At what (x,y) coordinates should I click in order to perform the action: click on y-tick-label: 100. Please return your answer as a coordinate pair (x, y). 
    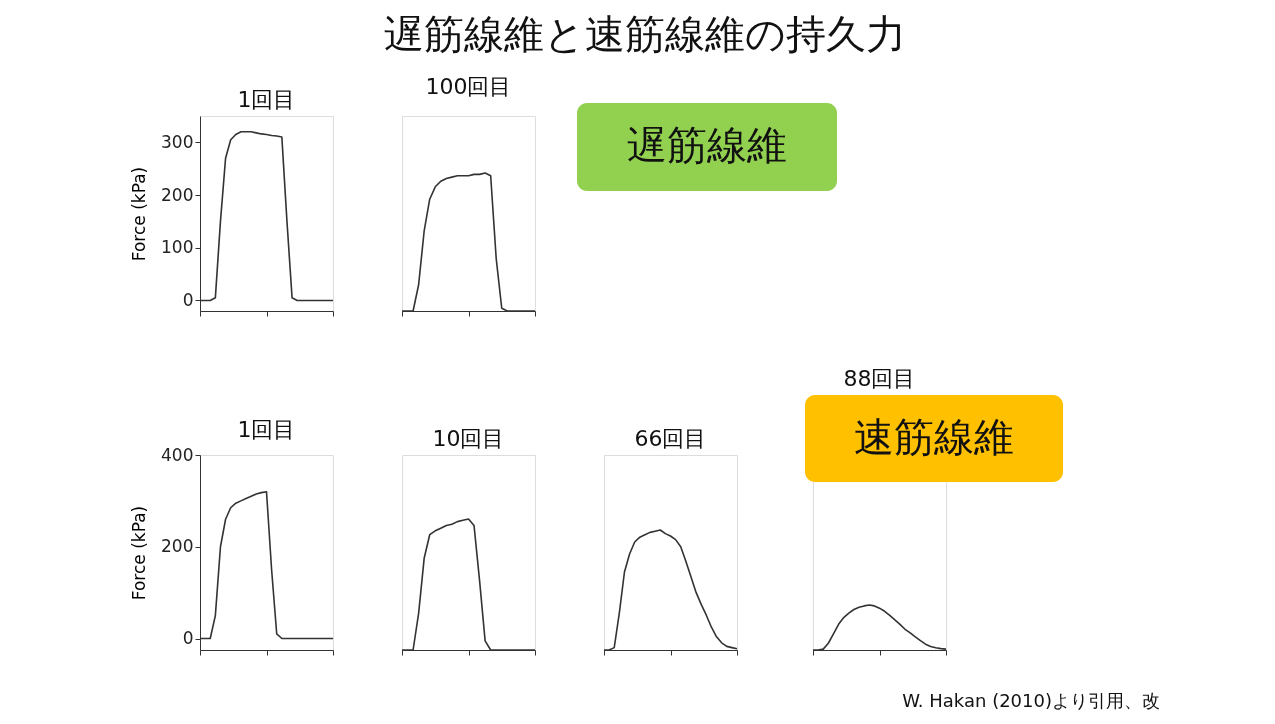
    Looking at the image, I should click on (177, 247).